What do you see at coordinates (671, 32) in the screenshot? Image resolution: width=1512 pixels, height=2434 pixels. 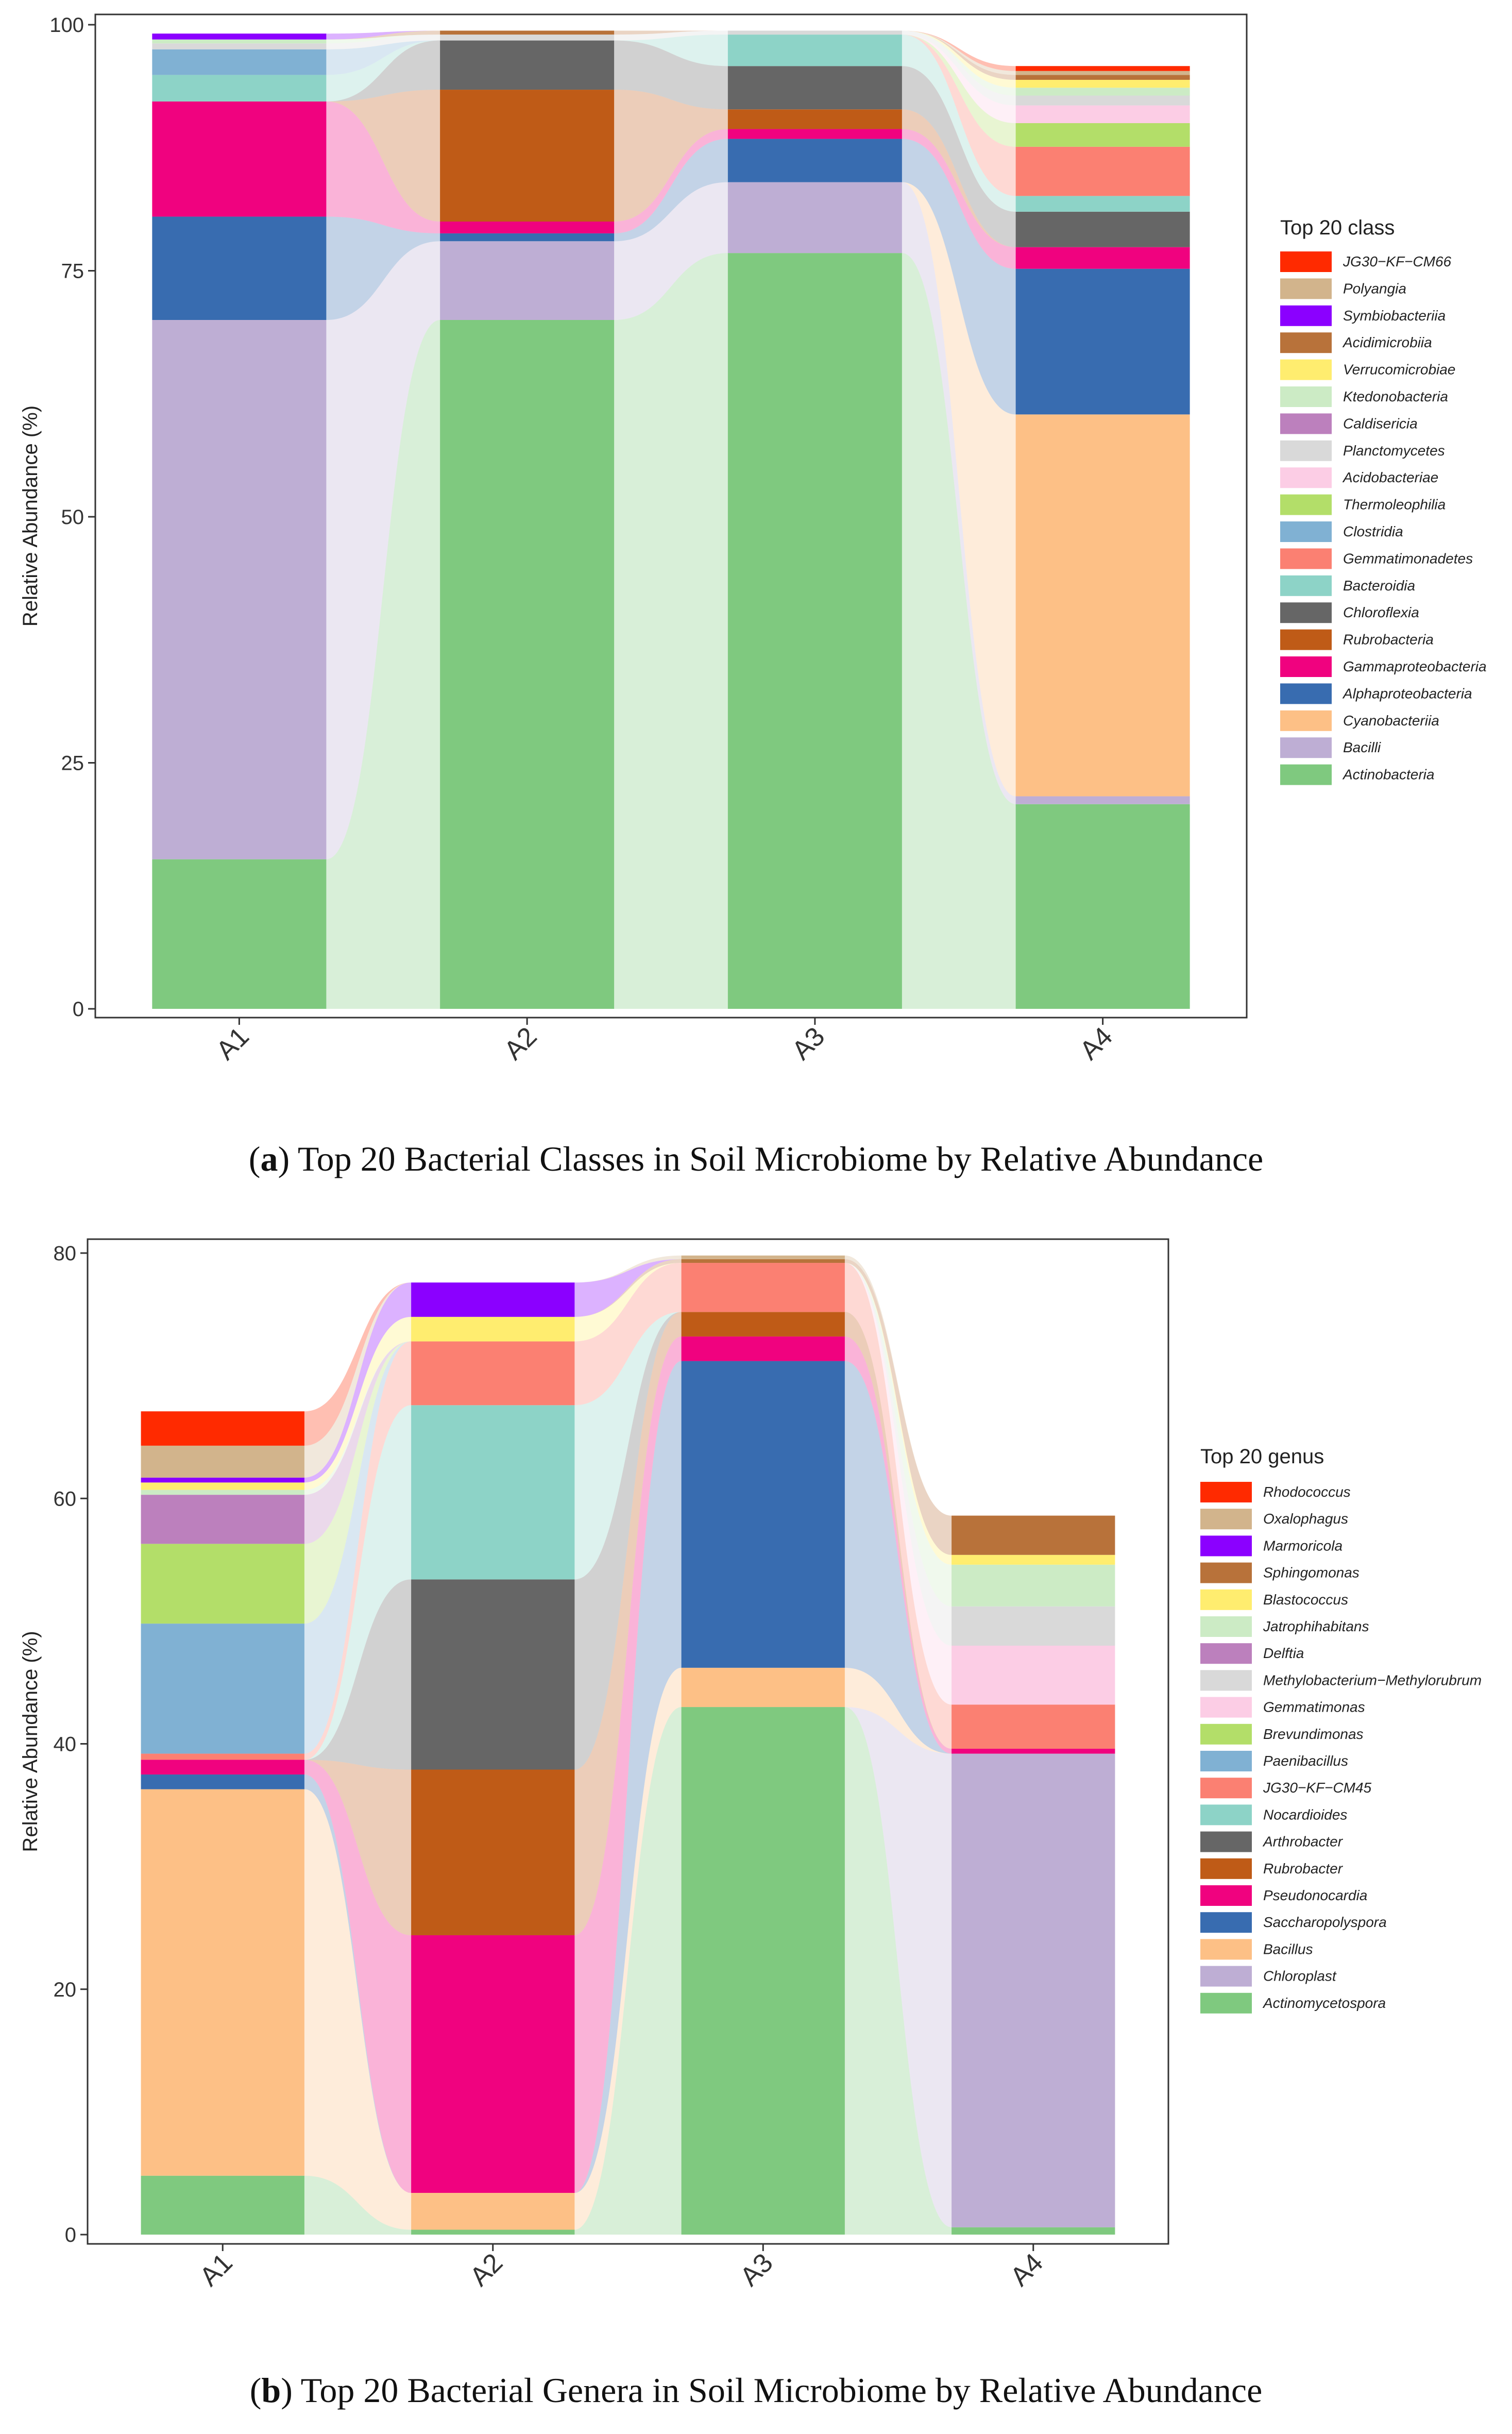 I see `flow-acidimicrobiia` at bounding box center [671, 32].